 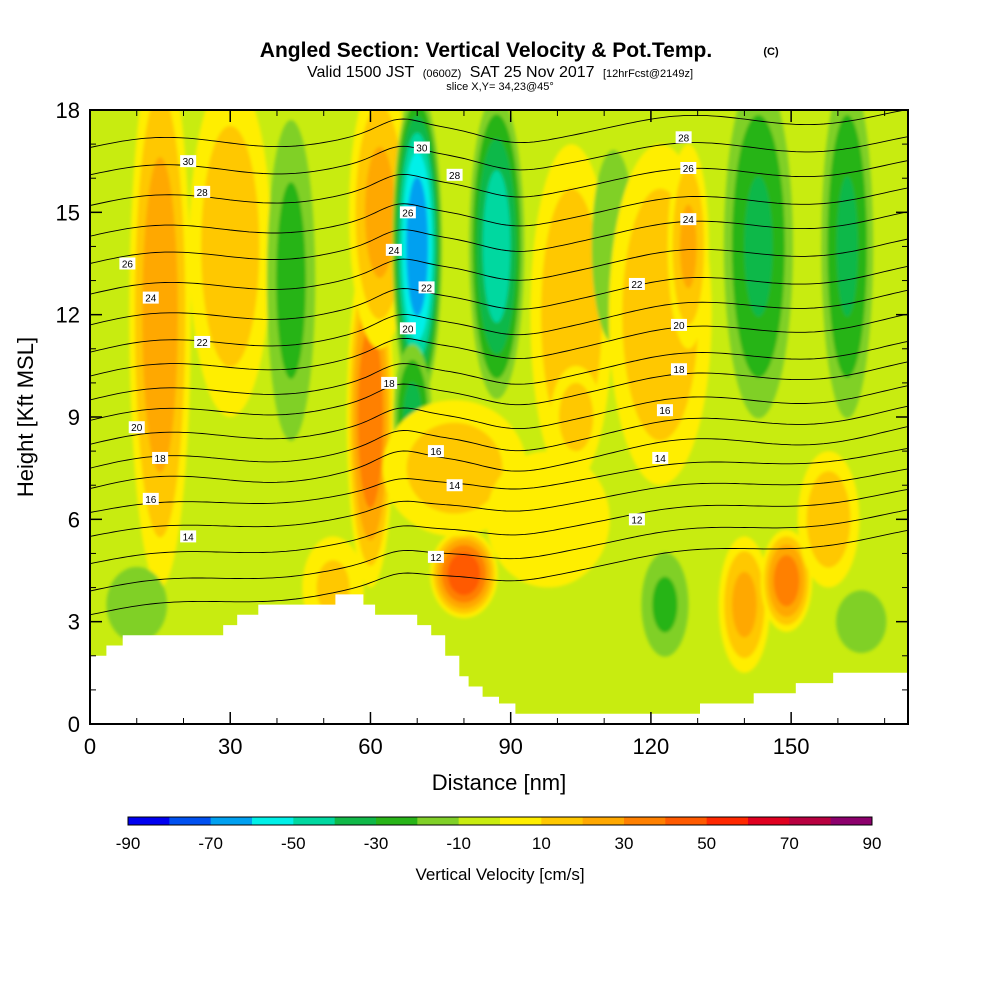 I want to click on contour-label: 28, so click(x=683, y=137).